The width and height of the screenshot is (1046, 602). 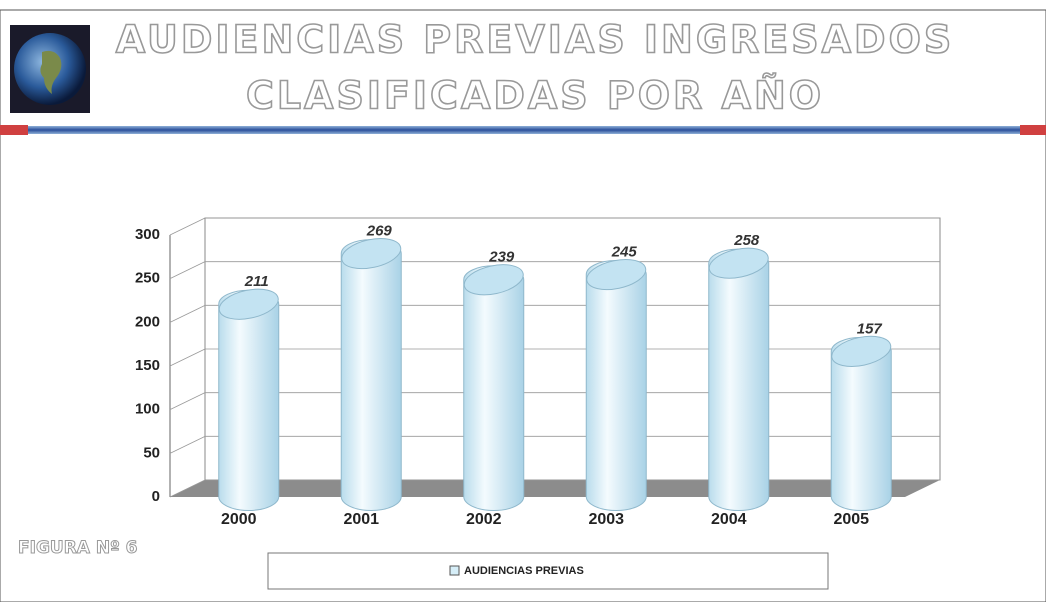 I want to click on x-tick-label: 2004, so click(x=729, y=519).